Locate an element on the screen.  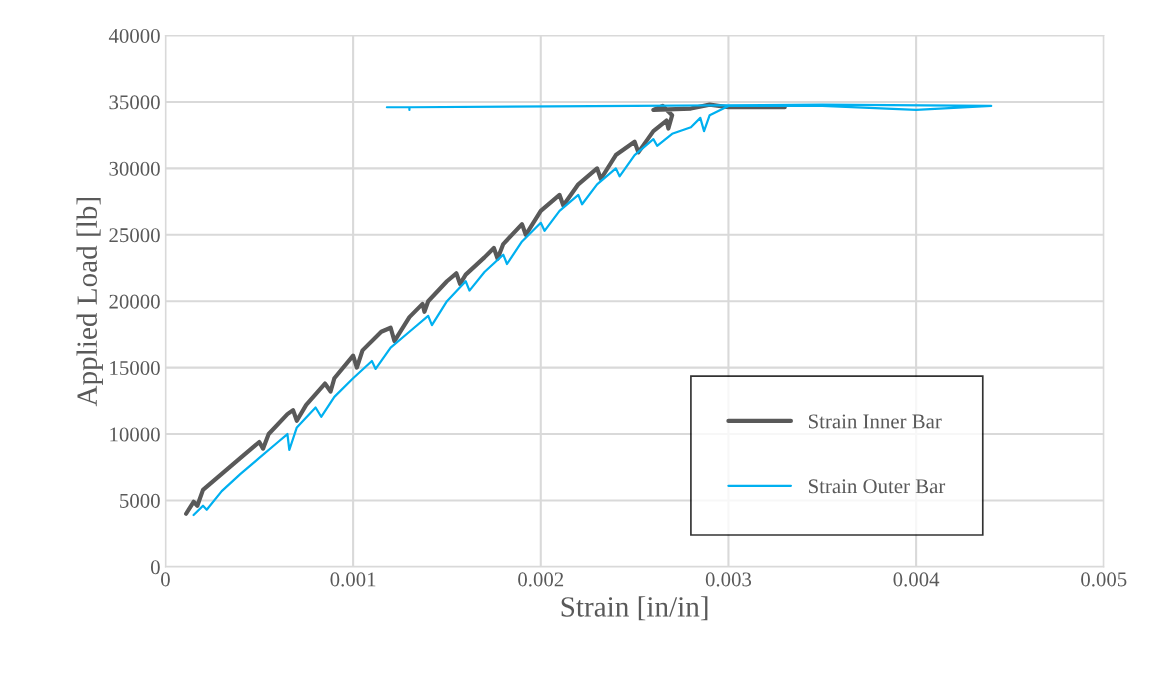
x-tick-label: 0.001 is located at coordinates (353, 579).